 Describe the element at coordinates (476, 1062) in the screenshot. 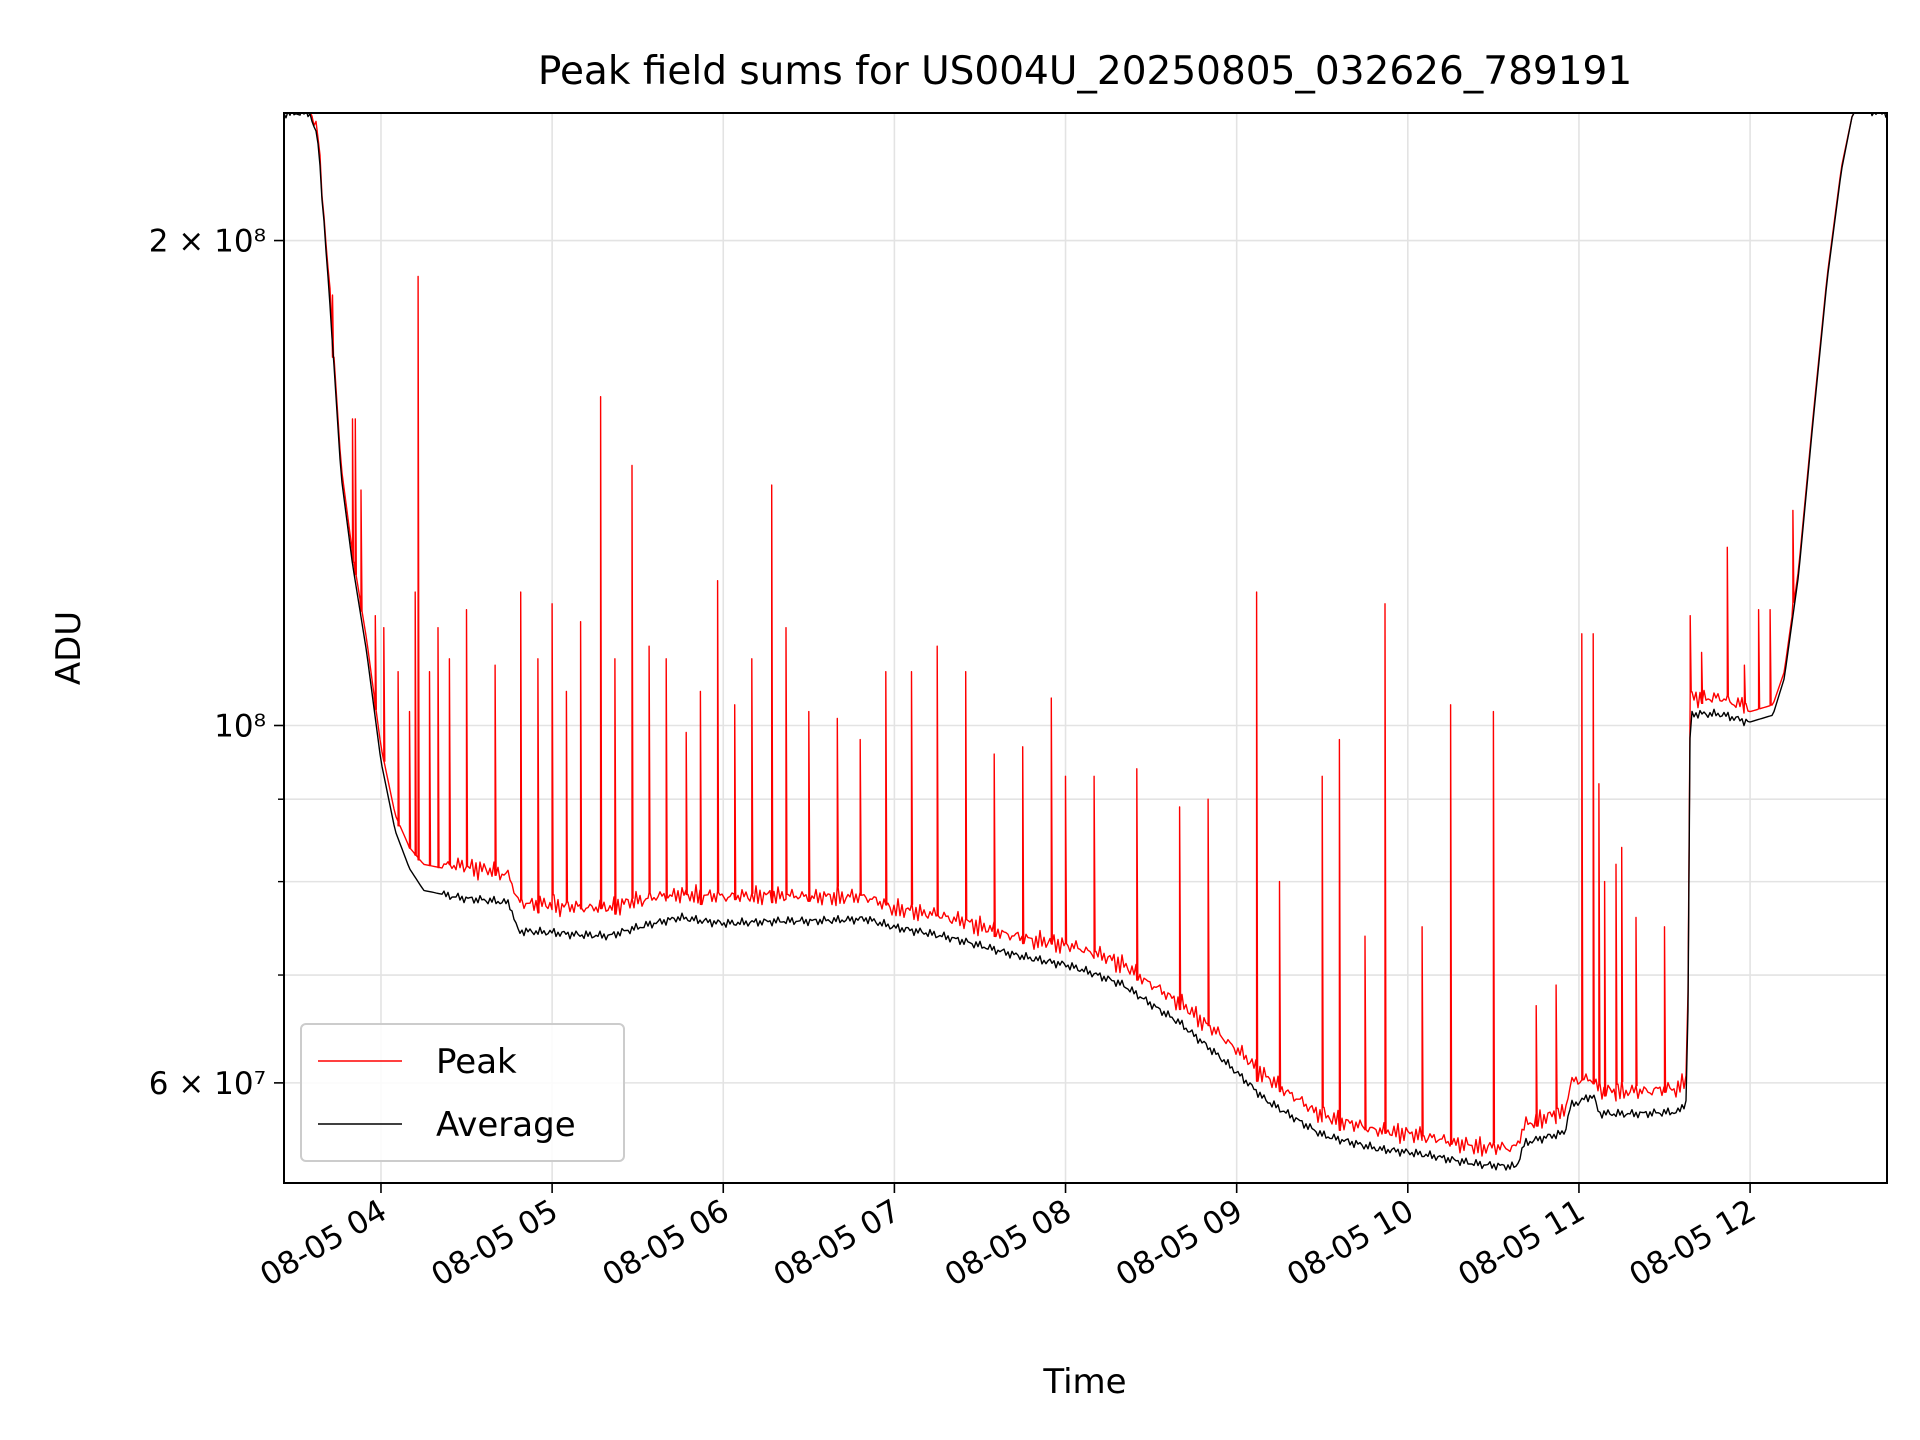

I see `legend-label-peak: Peak` at that location.